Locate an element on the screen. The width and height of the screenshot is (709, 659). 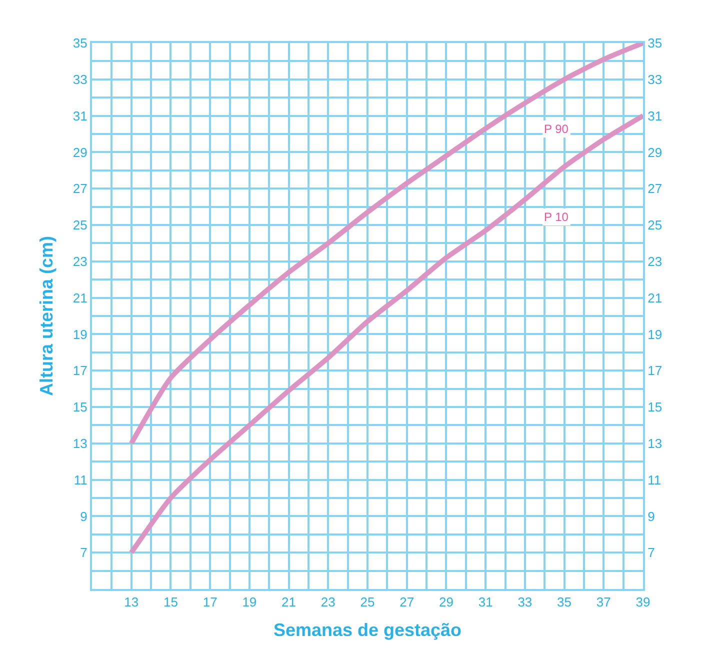
y2-tick-label: 19 is located at coordinates (655, 334).